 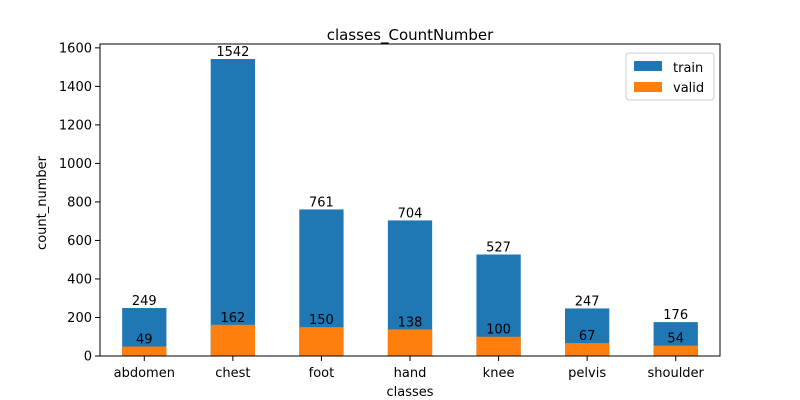 I want to click on bar-valid-foot, so click(x=321, y=341).